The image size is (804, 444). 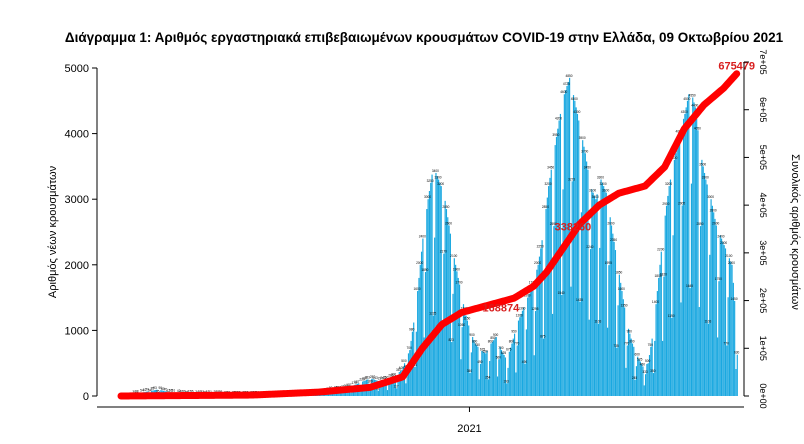 I want to click on bar-value-label: 2590, so click(x=553, y=224).